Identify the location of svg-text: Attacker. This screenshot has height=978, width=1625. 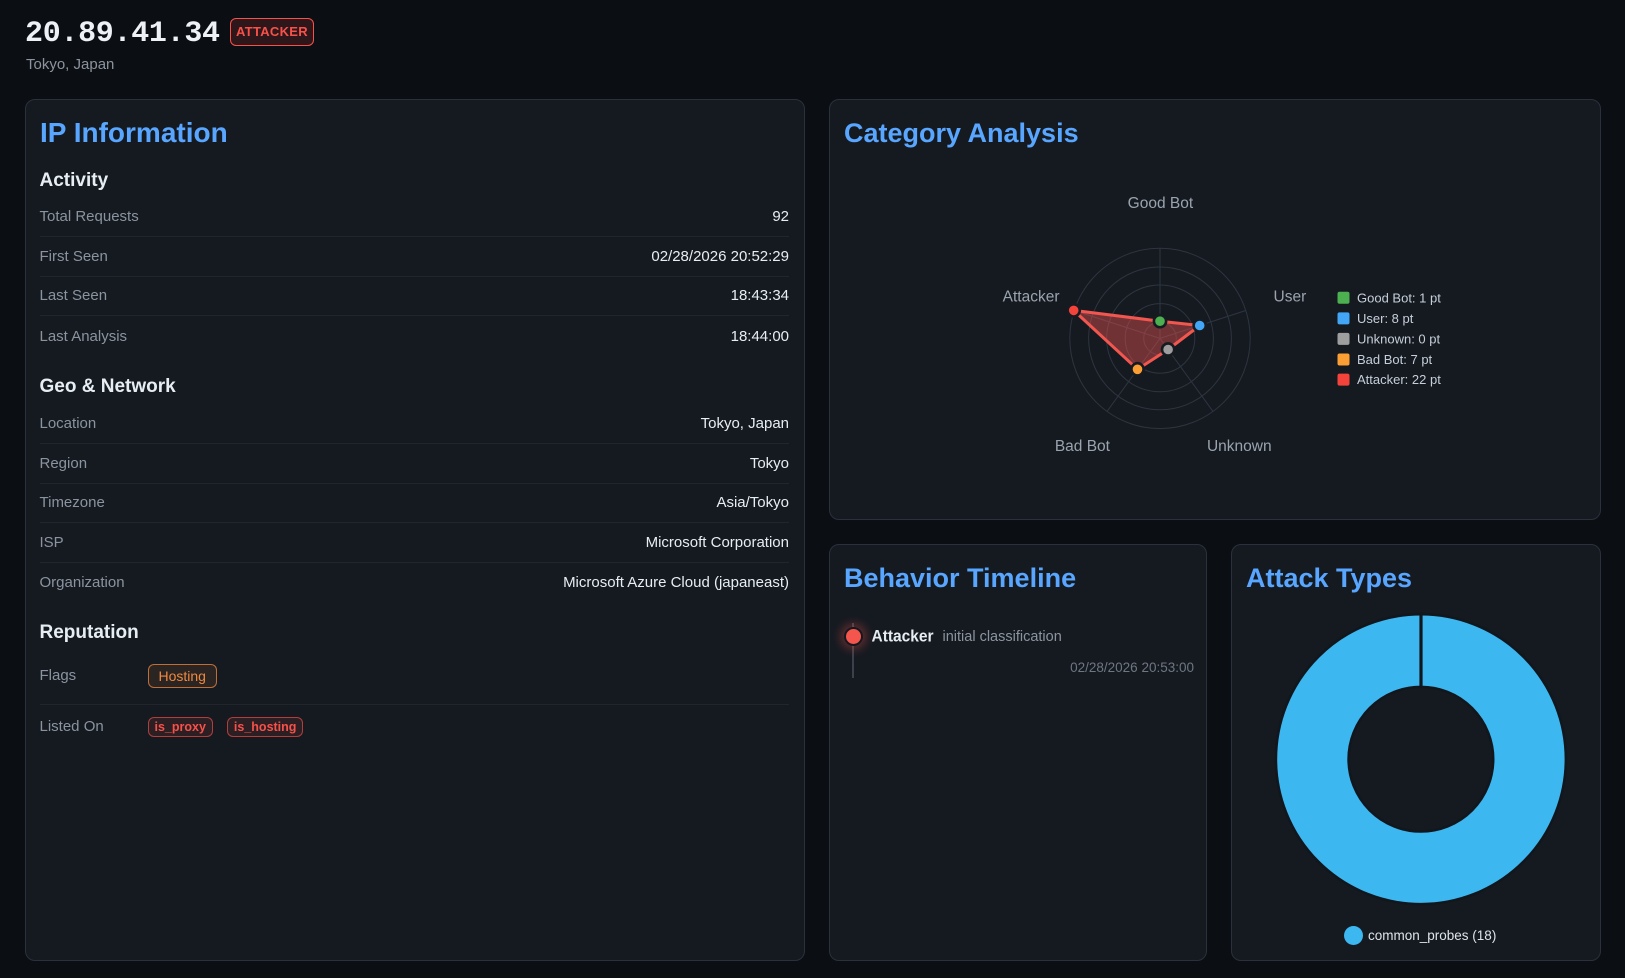
(1031, 296).